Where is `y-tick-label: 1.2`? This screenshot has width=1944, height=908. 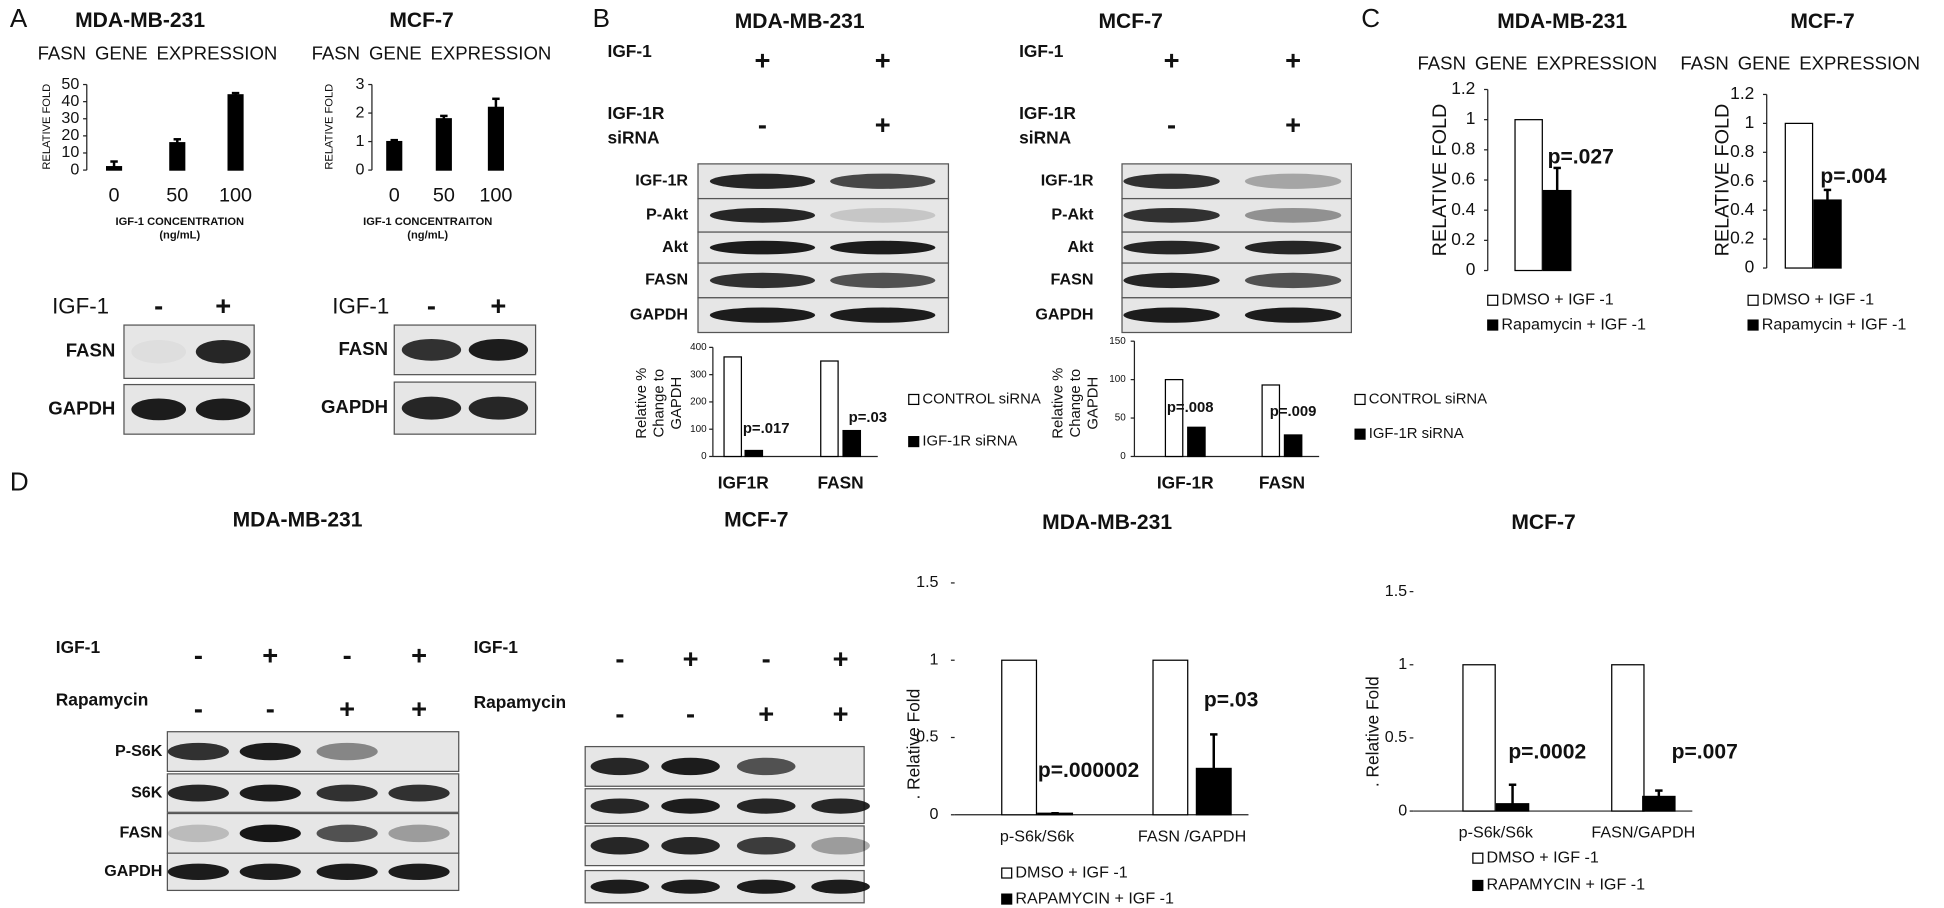 y-tick-label: 1.2 is located at coordinates (1742, 93).